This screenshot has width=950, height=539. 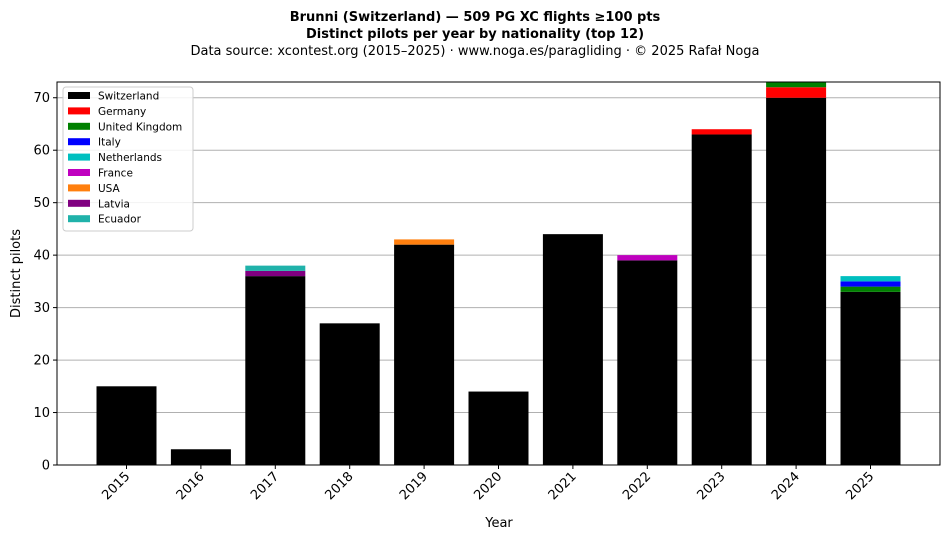 I want to click on x-tick-label: 2015, so click(x=116, y=486).